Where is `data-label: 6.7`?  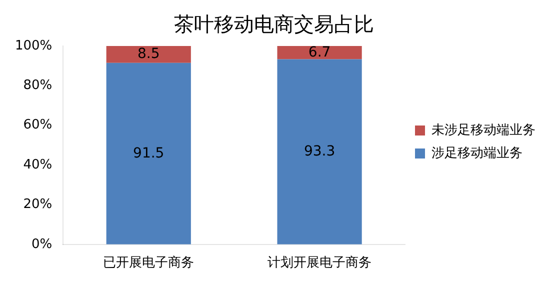
data-label: 6.7 is located at coordinates (319, 52).